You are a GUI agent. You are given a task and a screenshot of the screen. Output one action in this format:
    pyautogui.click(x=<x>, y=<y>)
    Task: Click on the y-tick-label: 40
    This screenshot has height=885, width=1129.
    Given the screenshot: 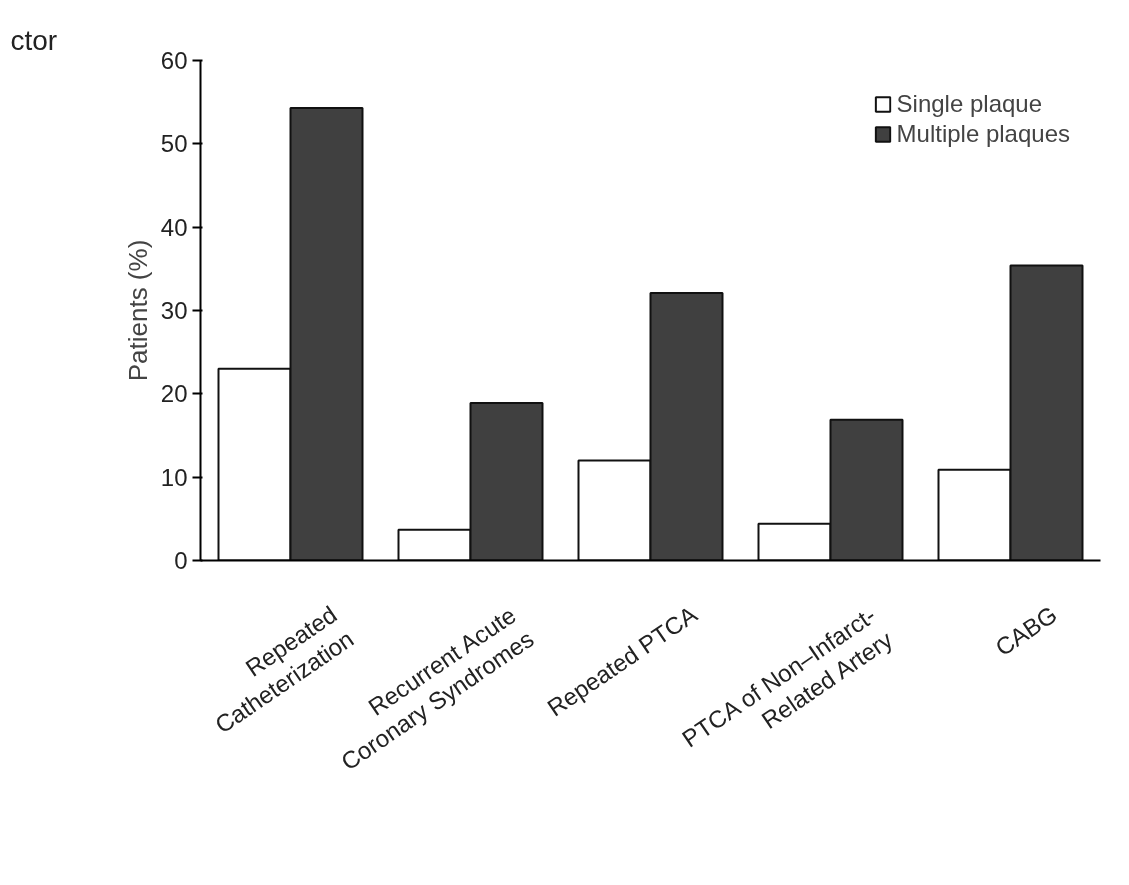 What is the action you would take?
    pyautogui.click(x=174, y=227)
    